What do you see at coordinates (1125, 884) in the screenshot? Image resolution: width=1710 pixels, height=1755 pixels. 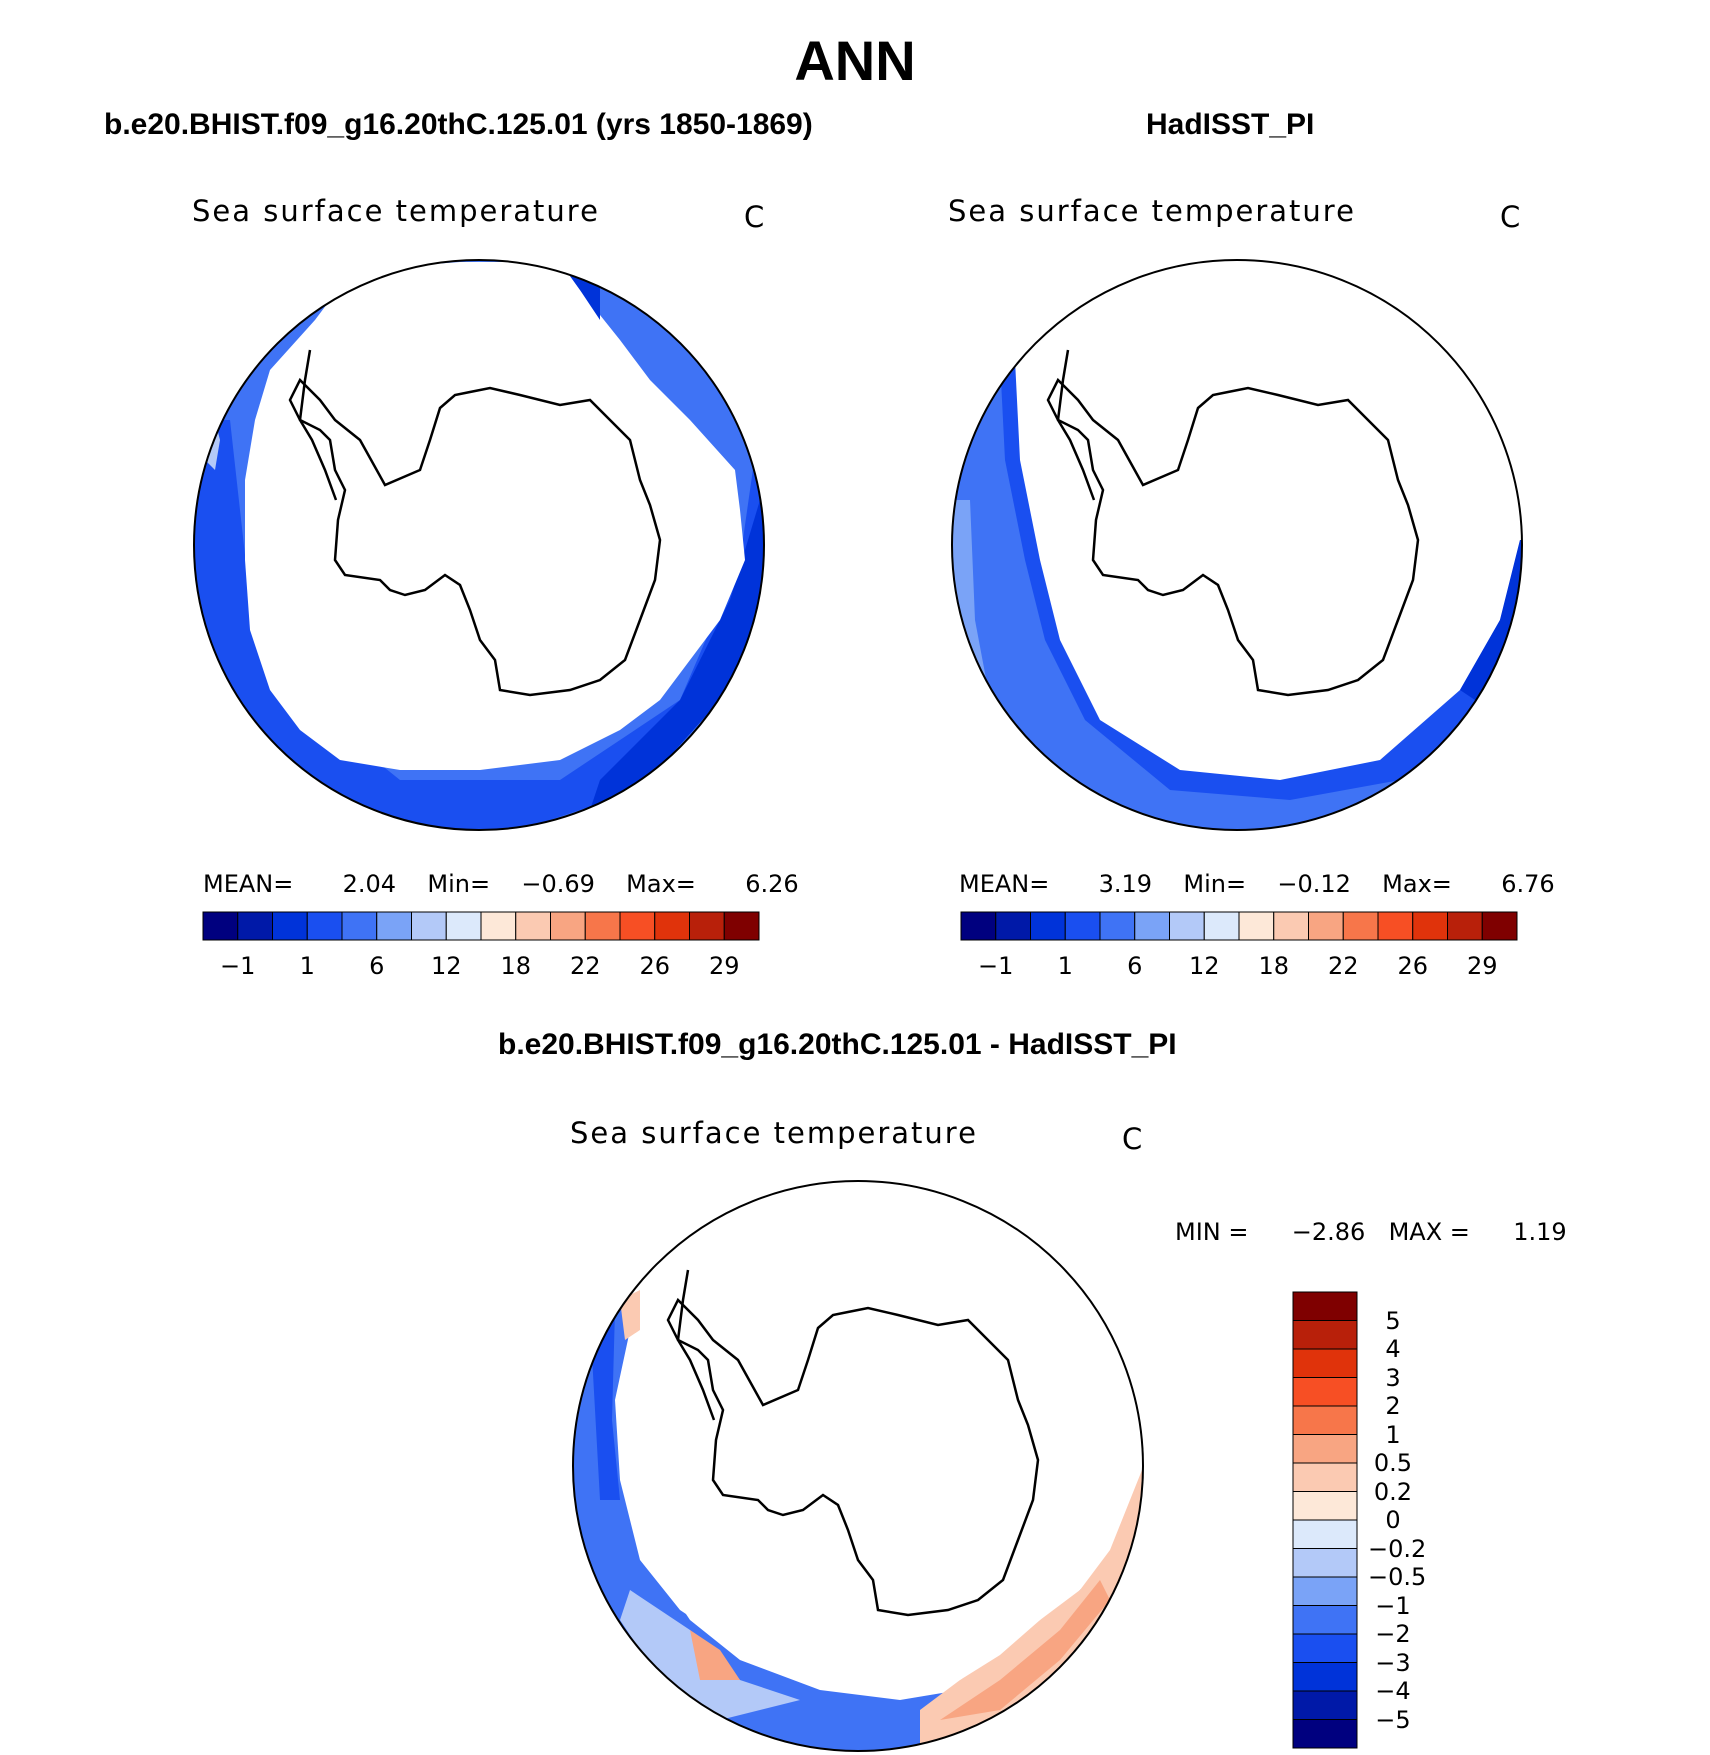 I see `obs-mean-value: 3.19` at bounding box center [1125, 884].